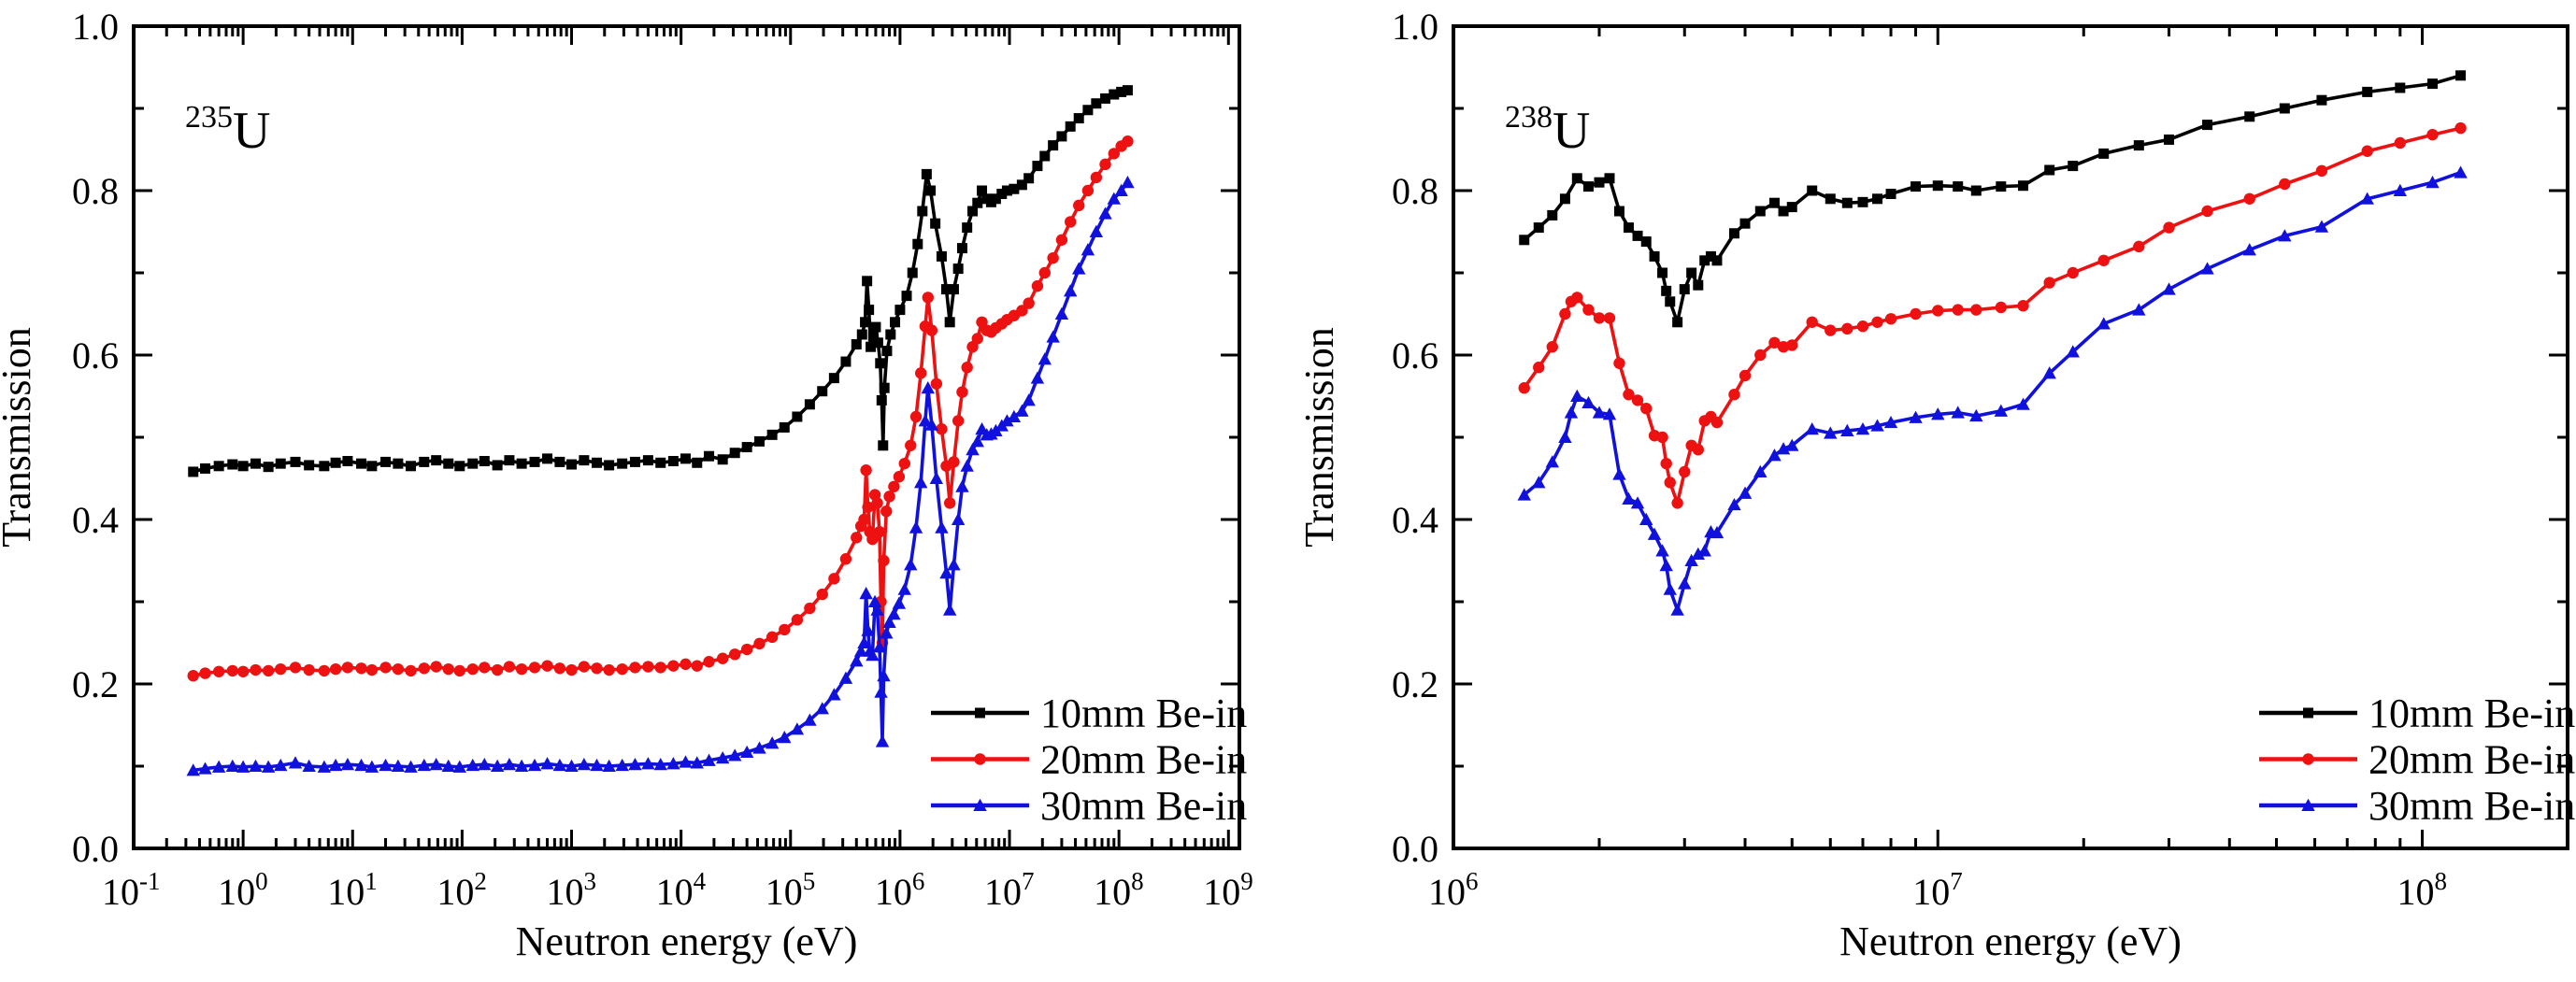 Image resolution: width=2576 pixels, height=982 pixels. What do you see at coordinates (2417, 806) in the screenshot?
I see `legend-item: 30mm Be-in` at bounding box center [2417, 806].